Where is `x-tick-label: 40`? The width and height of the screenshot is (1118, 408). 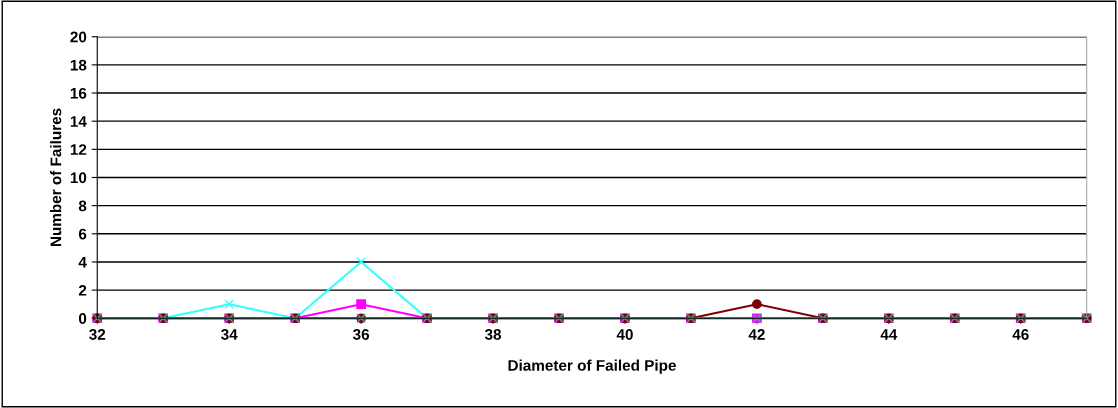 x-tick-label: 40 is located at coordinates (624, 334).